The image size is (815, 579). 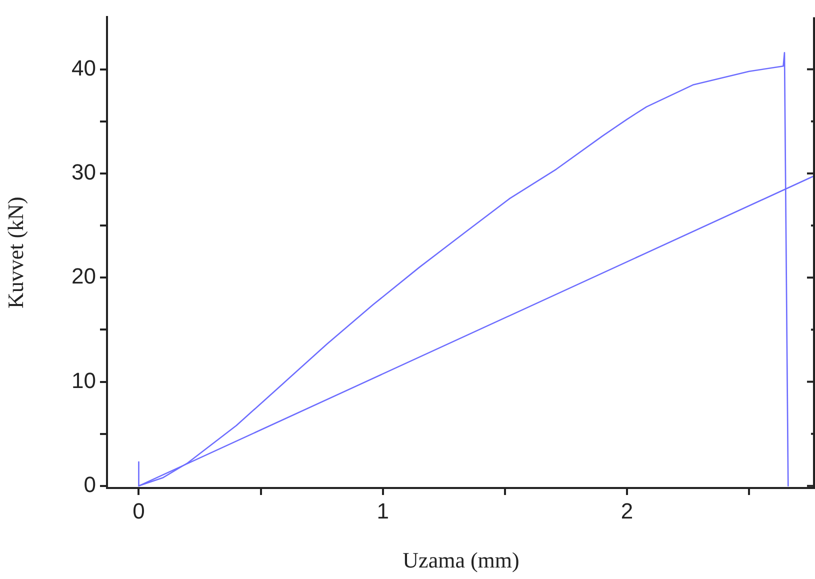 What do you see at coordinates (84, 276) in the screenshot?
I see `y-tick-label: 20` at bounding box center [84, 276].